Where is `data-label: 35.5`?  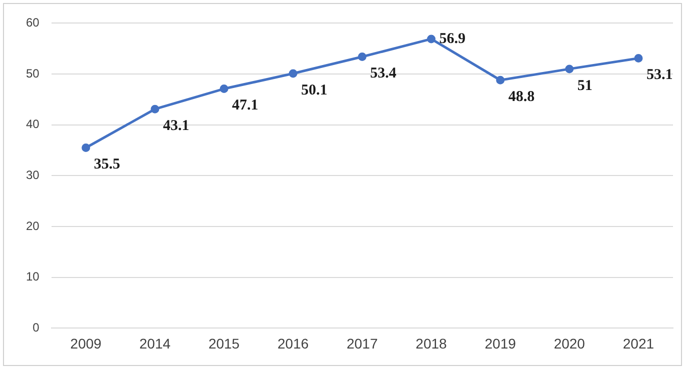 data-label: 35.5 is located at coordinates (107, 164).